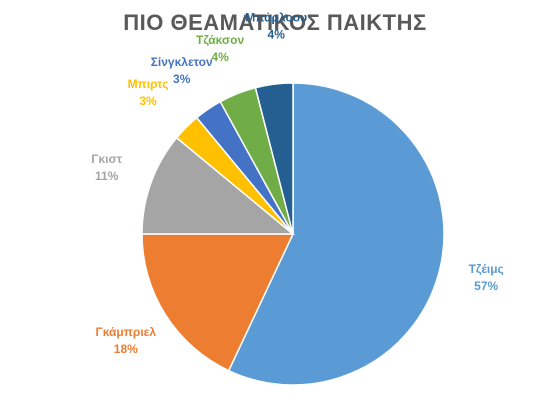 The image size is (550, 400). Describe the element at coordinates (107, 176) in the screenshot. I see `slice-value-label: 11%` at that location.